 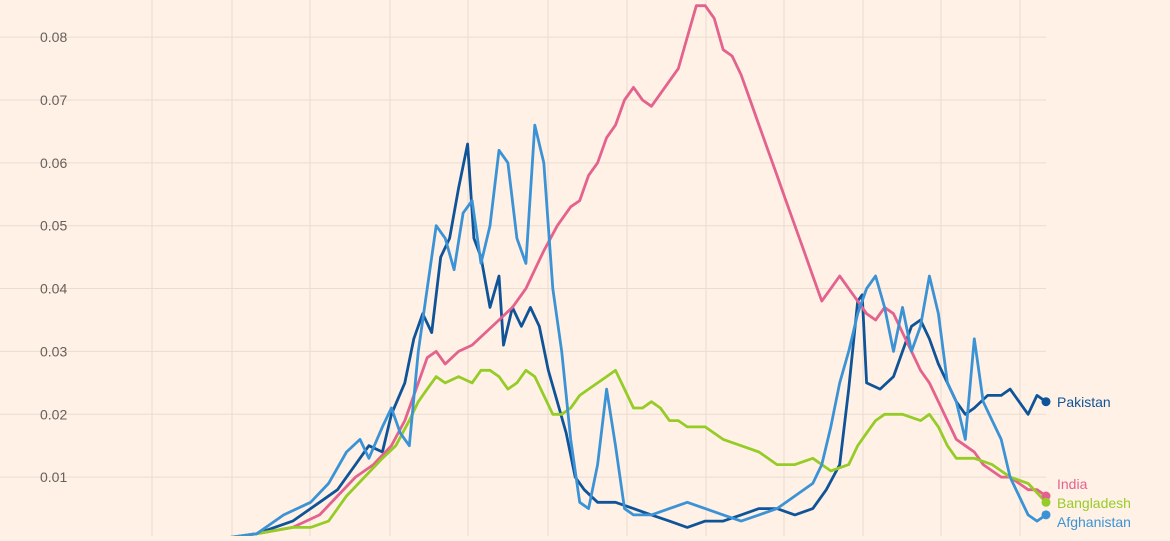 What do you see at coordinates (53, 257) in the screenshot?
I see `y-axis-ticks: 0.08 0.07 0.06 0.05 0.04 0.03 0.02 0.01` at bounding box center [53, 257].